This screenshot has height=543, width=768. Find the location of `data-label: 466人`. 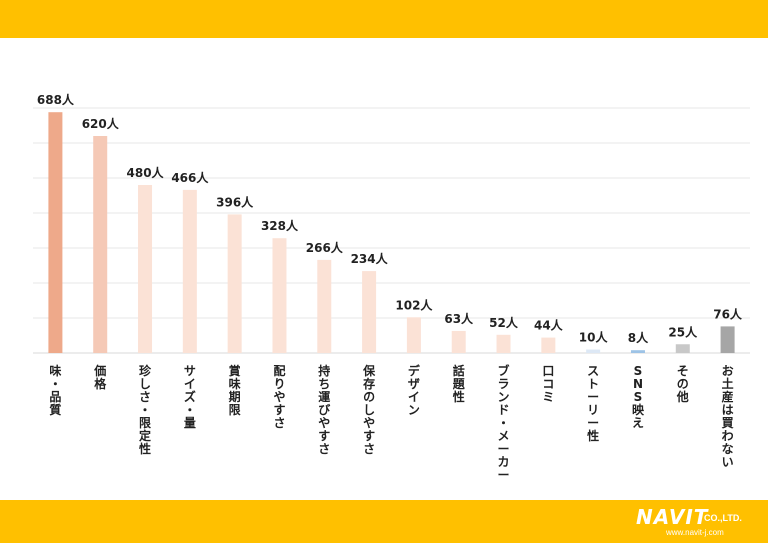

data-label: 466人 is located at coordinates (190, 177).